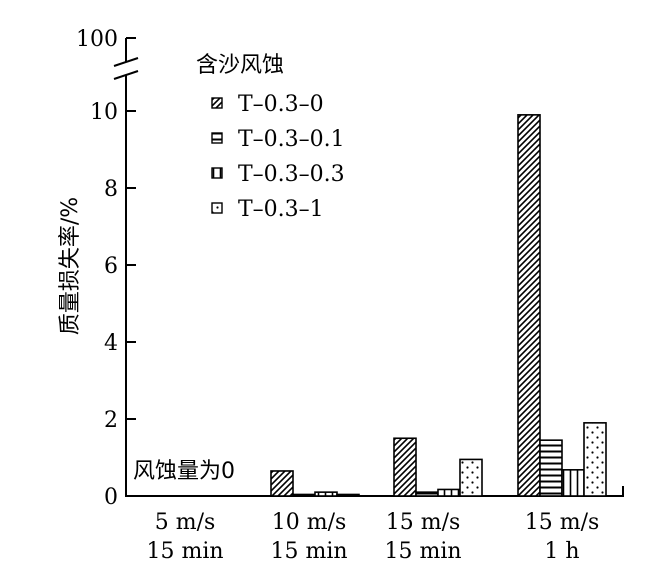 The height and width of the screenshot is (585, 667). Describe the element at coordinates (309, 522) in the screenshot. I see `x-tick-label: 10 m/s` at that location.